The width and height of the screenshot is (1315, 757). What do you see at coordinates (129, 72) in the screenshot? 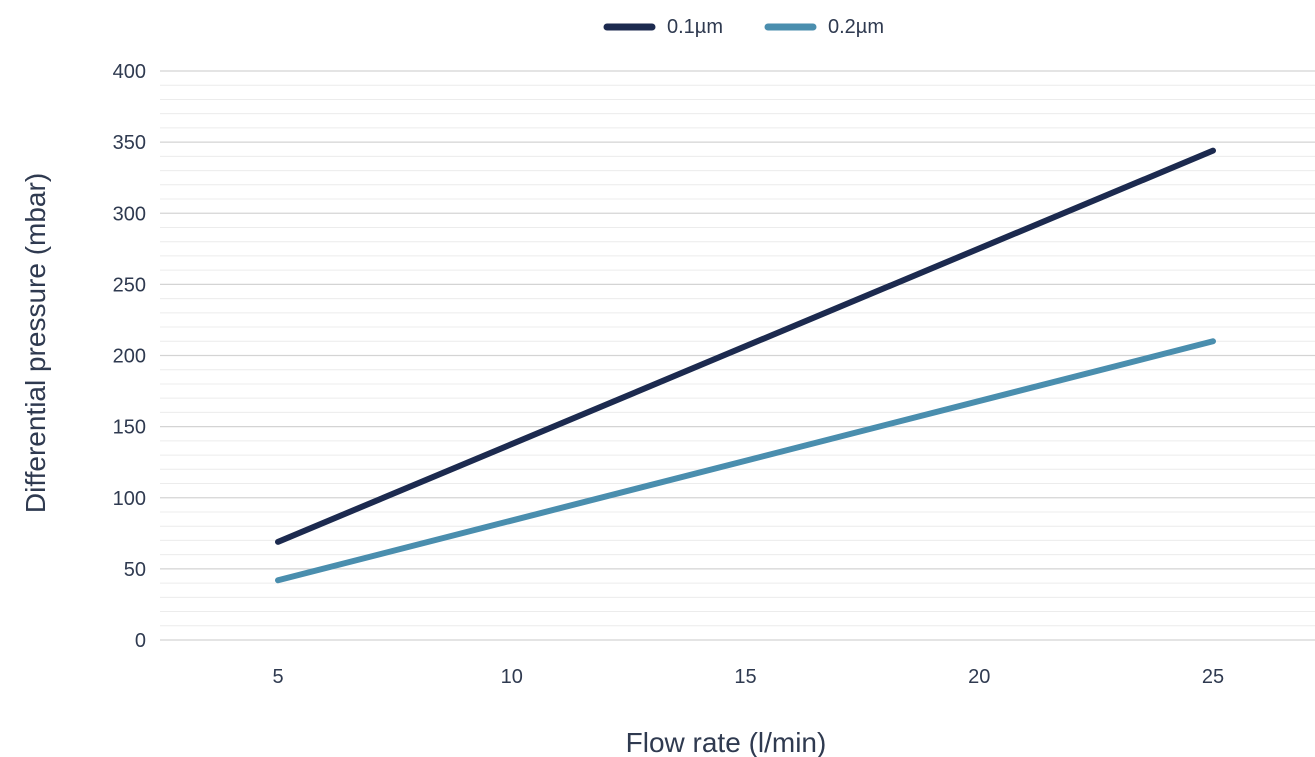
I see `y-tick-label: 400` at bounding box center [129, 72].